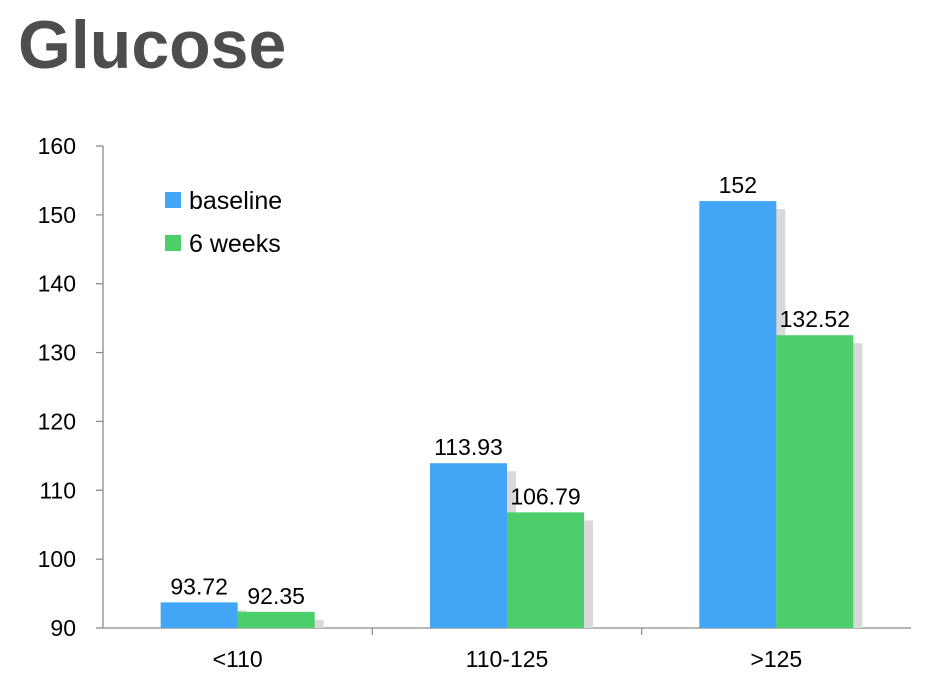 The height and width of the screenshot is (699, 941). What do you see at coordinates (57, 421) in the screenshot?
I see `y-tick-label: 120` at bounding box center [57, 421].